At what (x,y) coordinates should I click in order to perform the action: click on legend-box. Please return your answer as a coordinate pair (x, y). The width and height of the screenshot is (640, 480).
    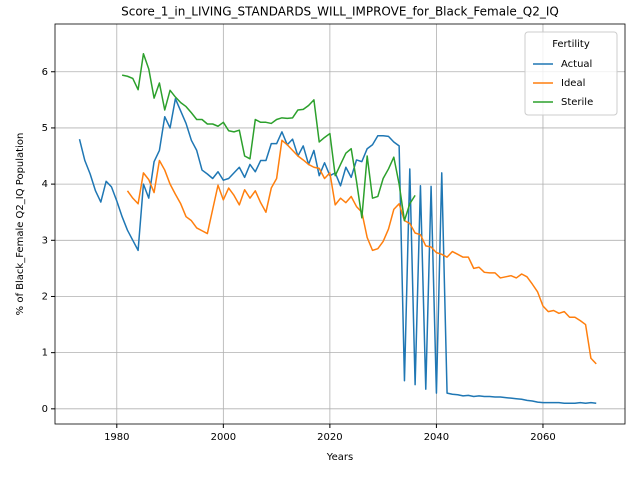
    Looking at the image, I should click on (571, 73).